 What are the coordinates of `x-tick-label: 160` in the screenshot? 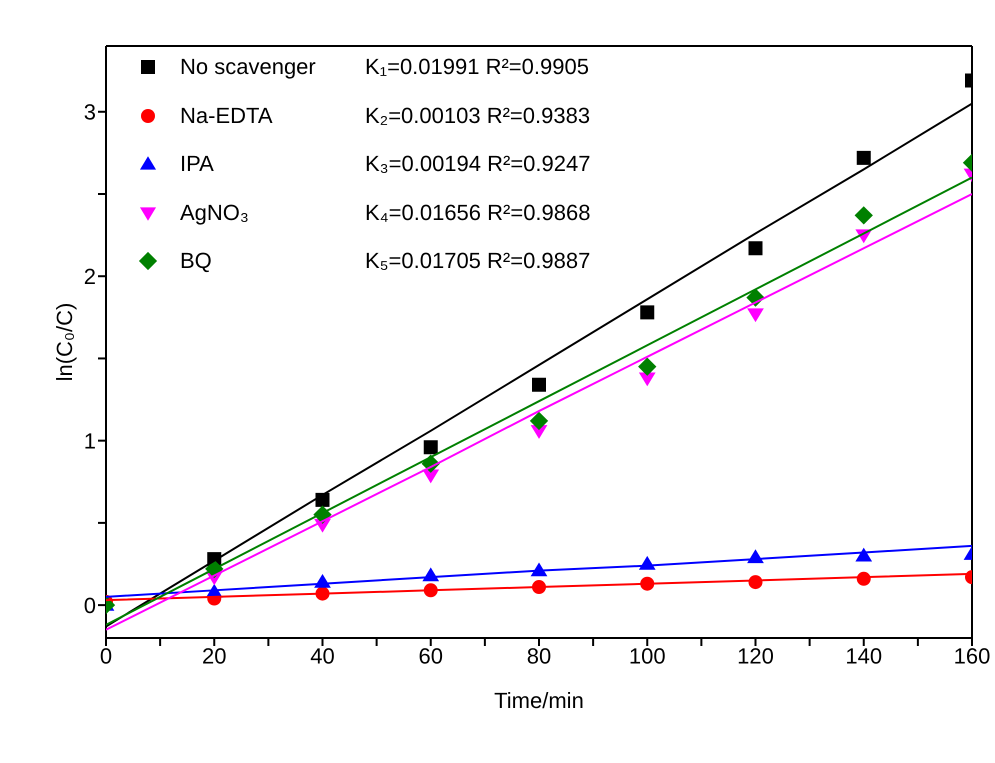 It's located at (972, 656).